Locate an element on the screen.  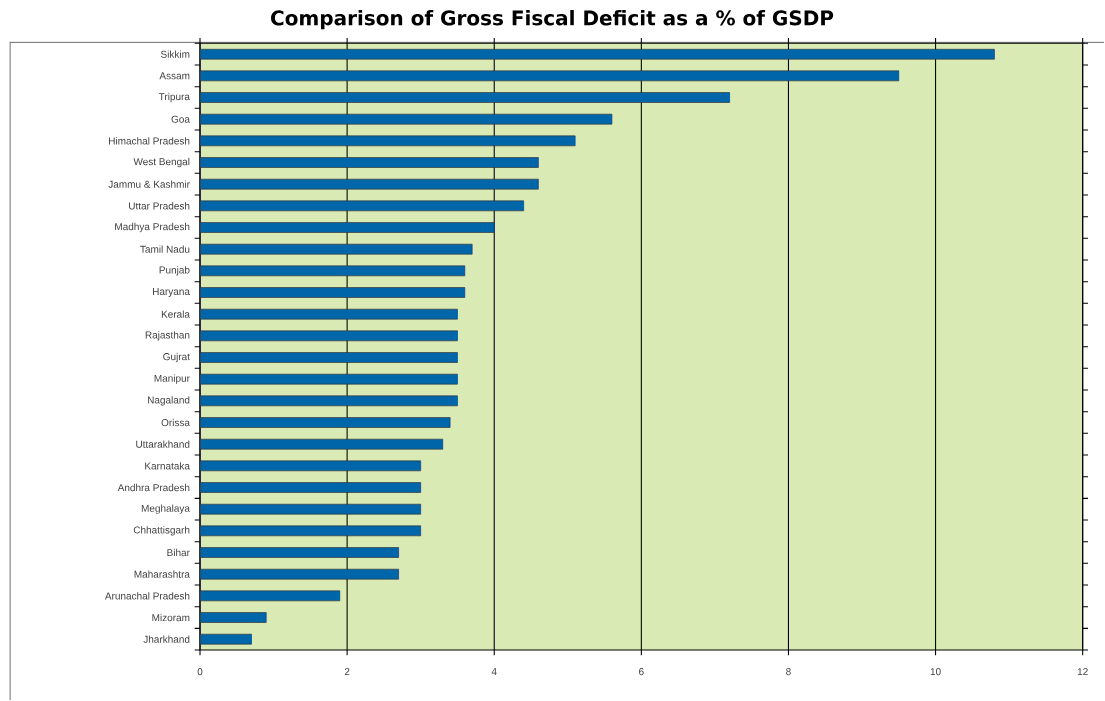
y-tick-label: Rajasthan is located at coordinates (167, 336).